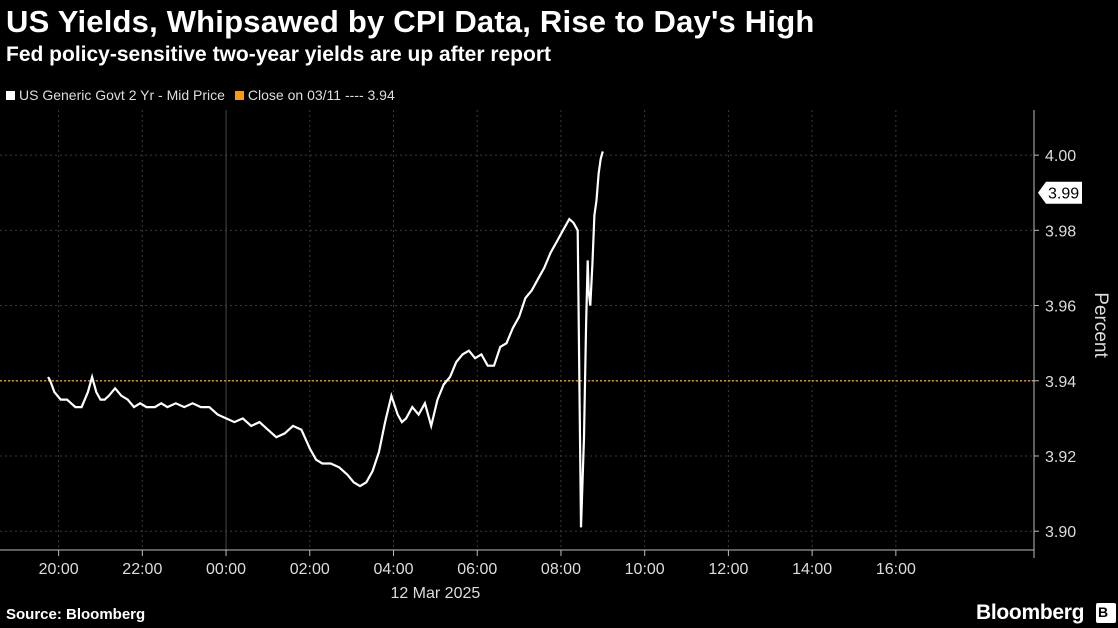  What do you see at coordinates (122, 95) in the screenshot?
I see `legend-series-label: US Generic Govt 2 Yr - Mid Price` at bounding box center [122, 95].